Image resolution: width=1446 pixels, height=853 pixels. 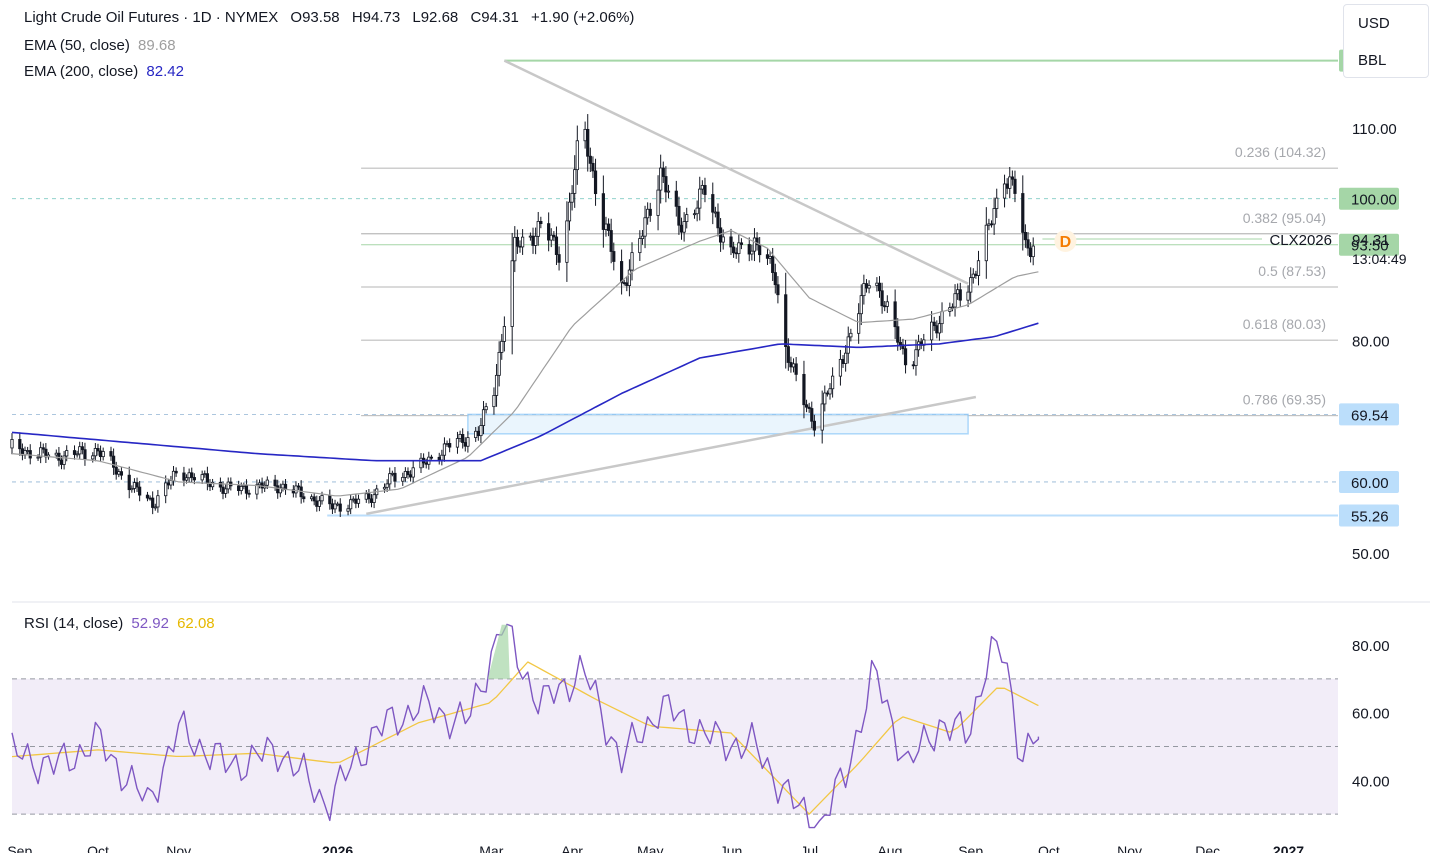 I want to click on time-axis-tick: Jun, so click(x=731, y=848).